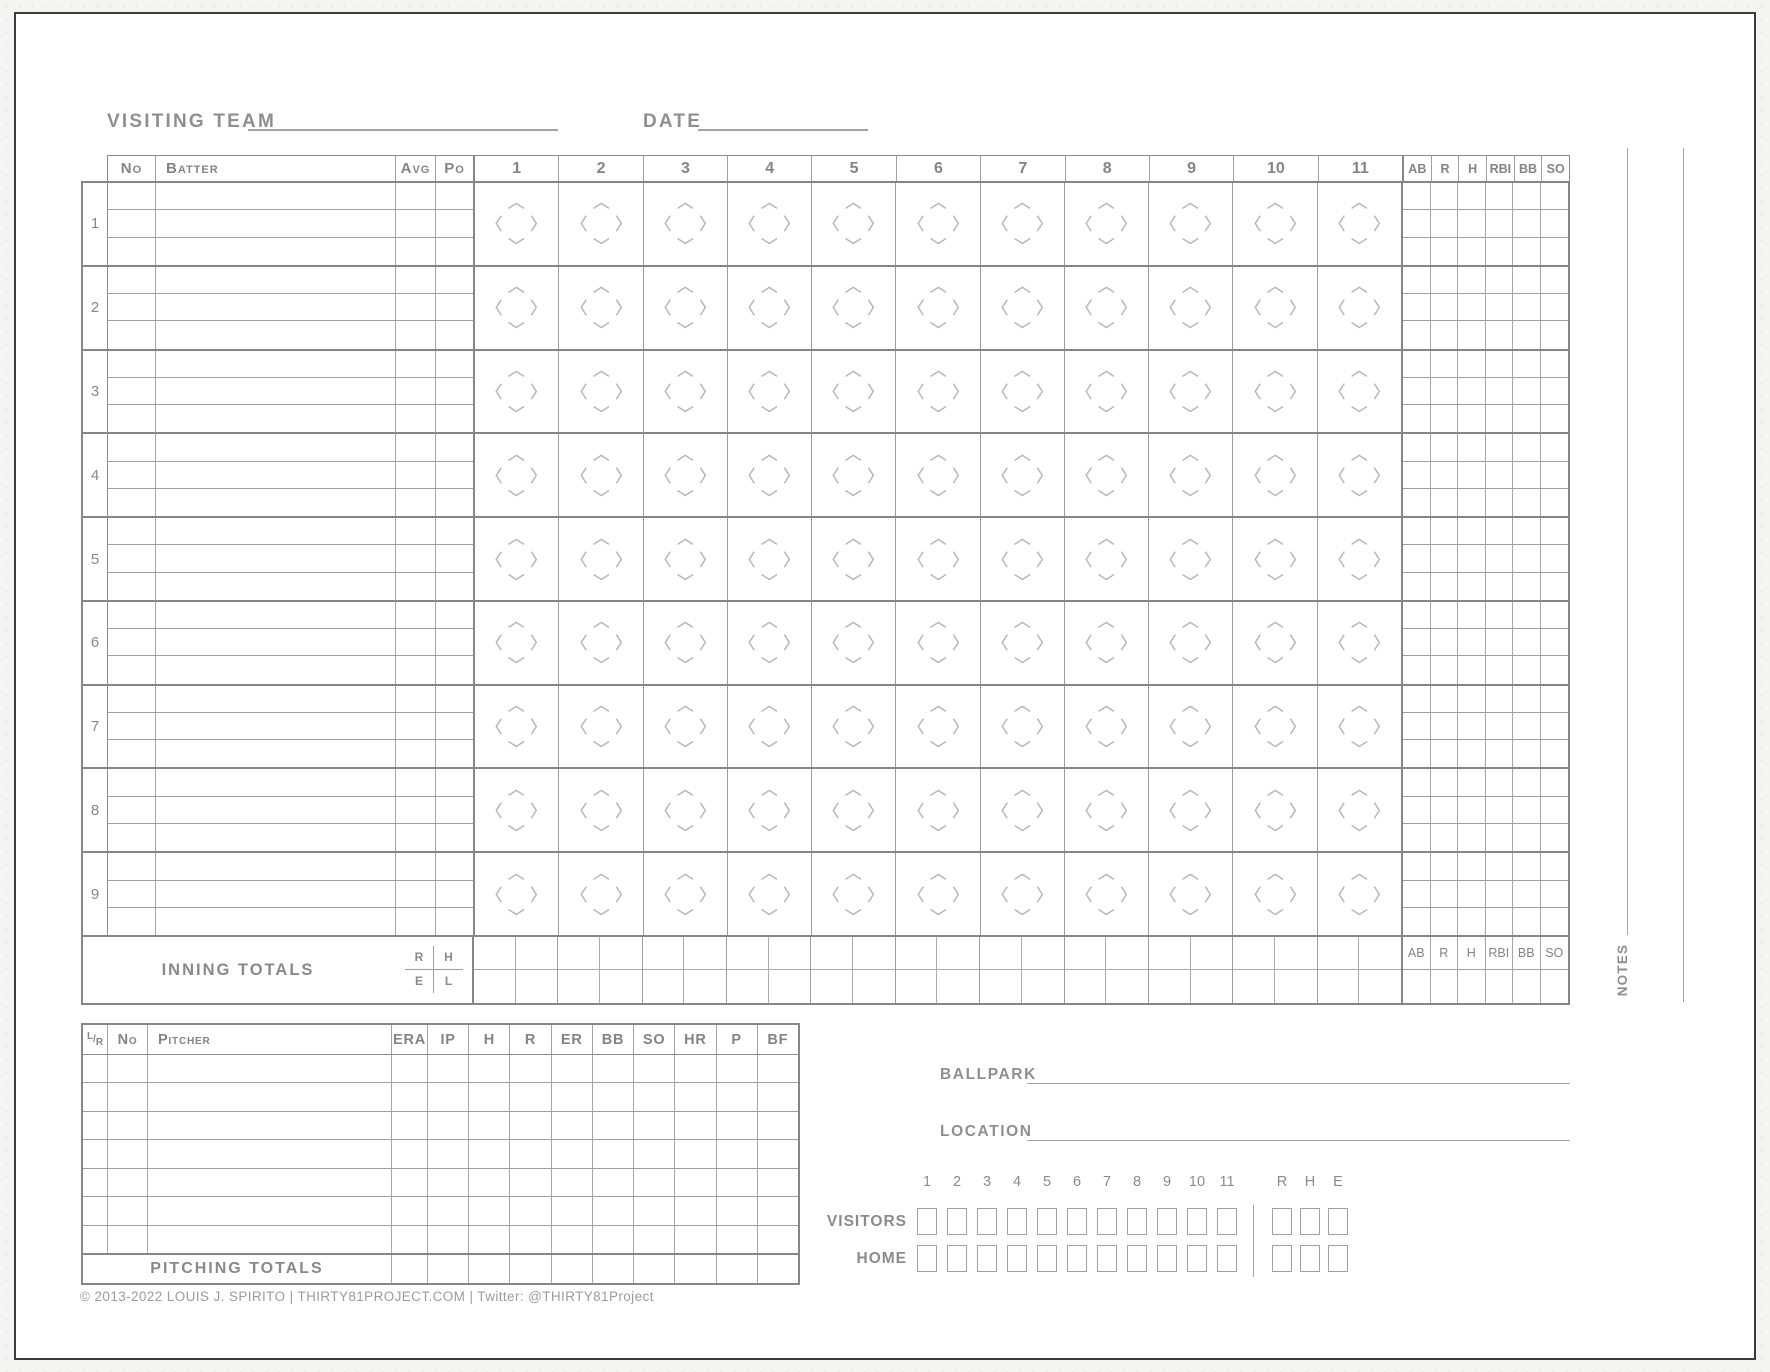 The image size is (1770, 1372). Describe the element at coordinates (783, 130) in the screenshot. I see `date-input-line` at that location.